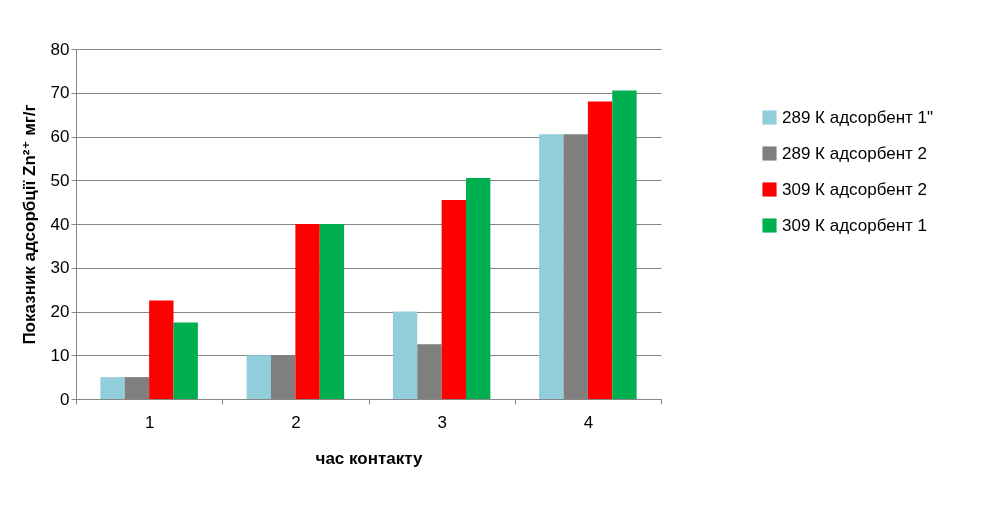  Describe the element at coordinates (60, 224) in the screenshot. I see `y-tick-label: 40` at that location.